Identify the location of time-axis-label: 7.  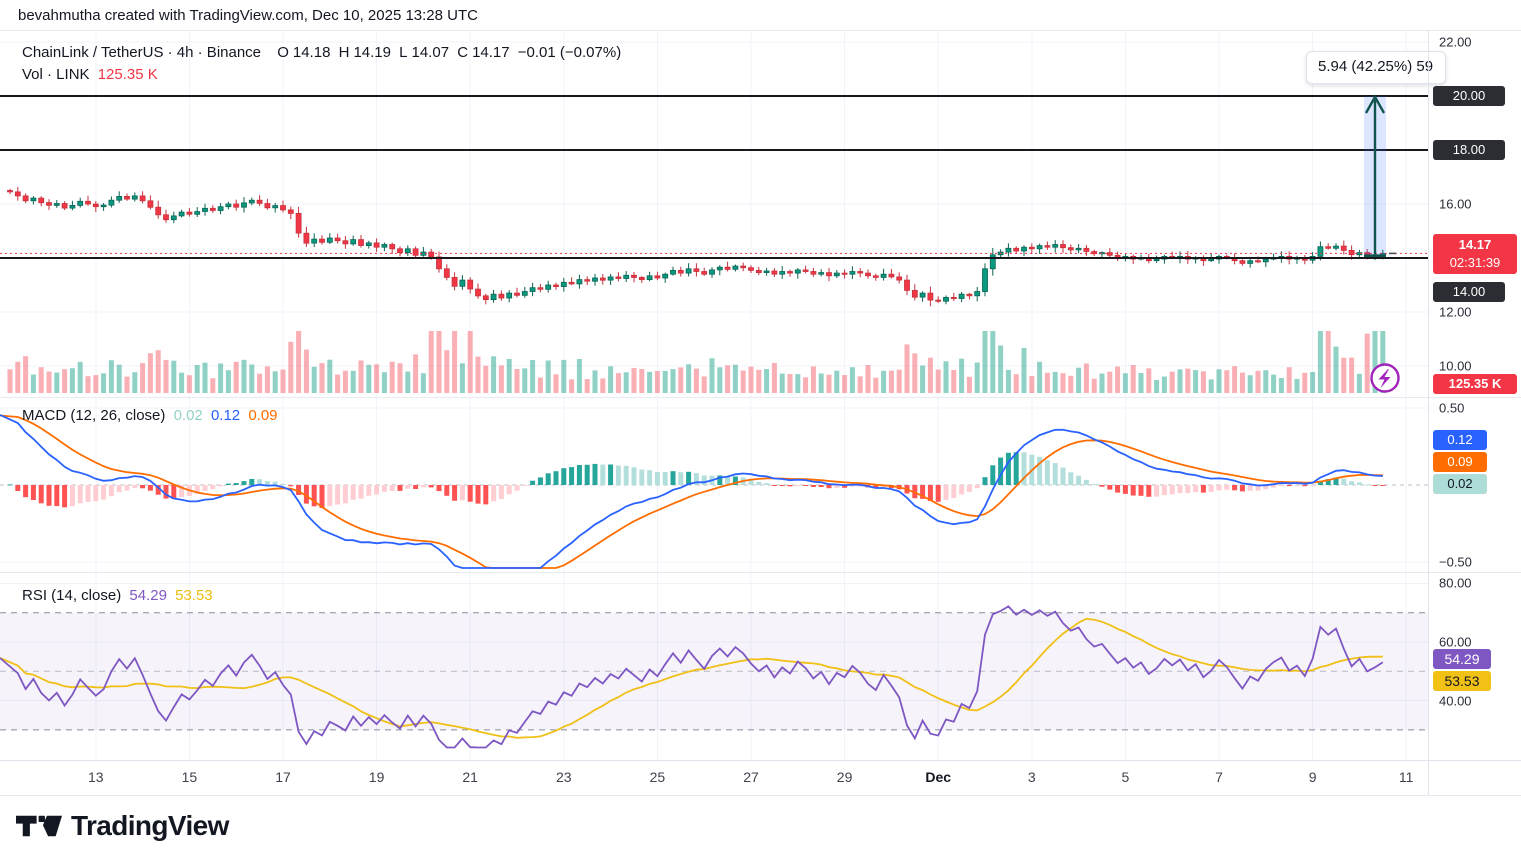
(1219, 777).